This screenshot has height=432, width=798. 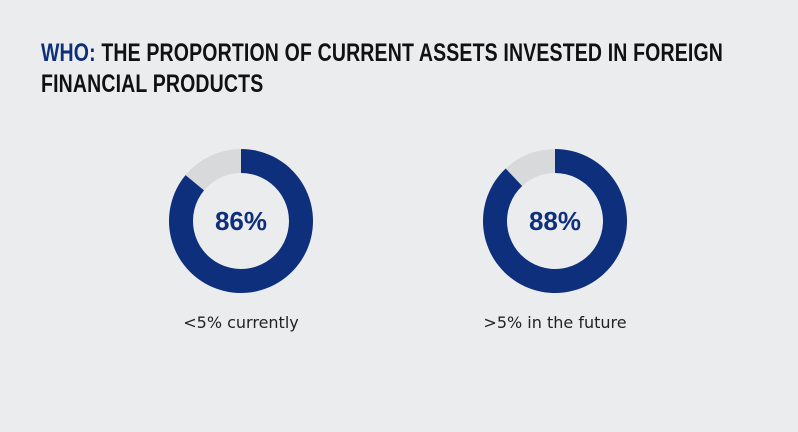 I want to click on donut-chart-future: 88%, so click(x=555, y=221).